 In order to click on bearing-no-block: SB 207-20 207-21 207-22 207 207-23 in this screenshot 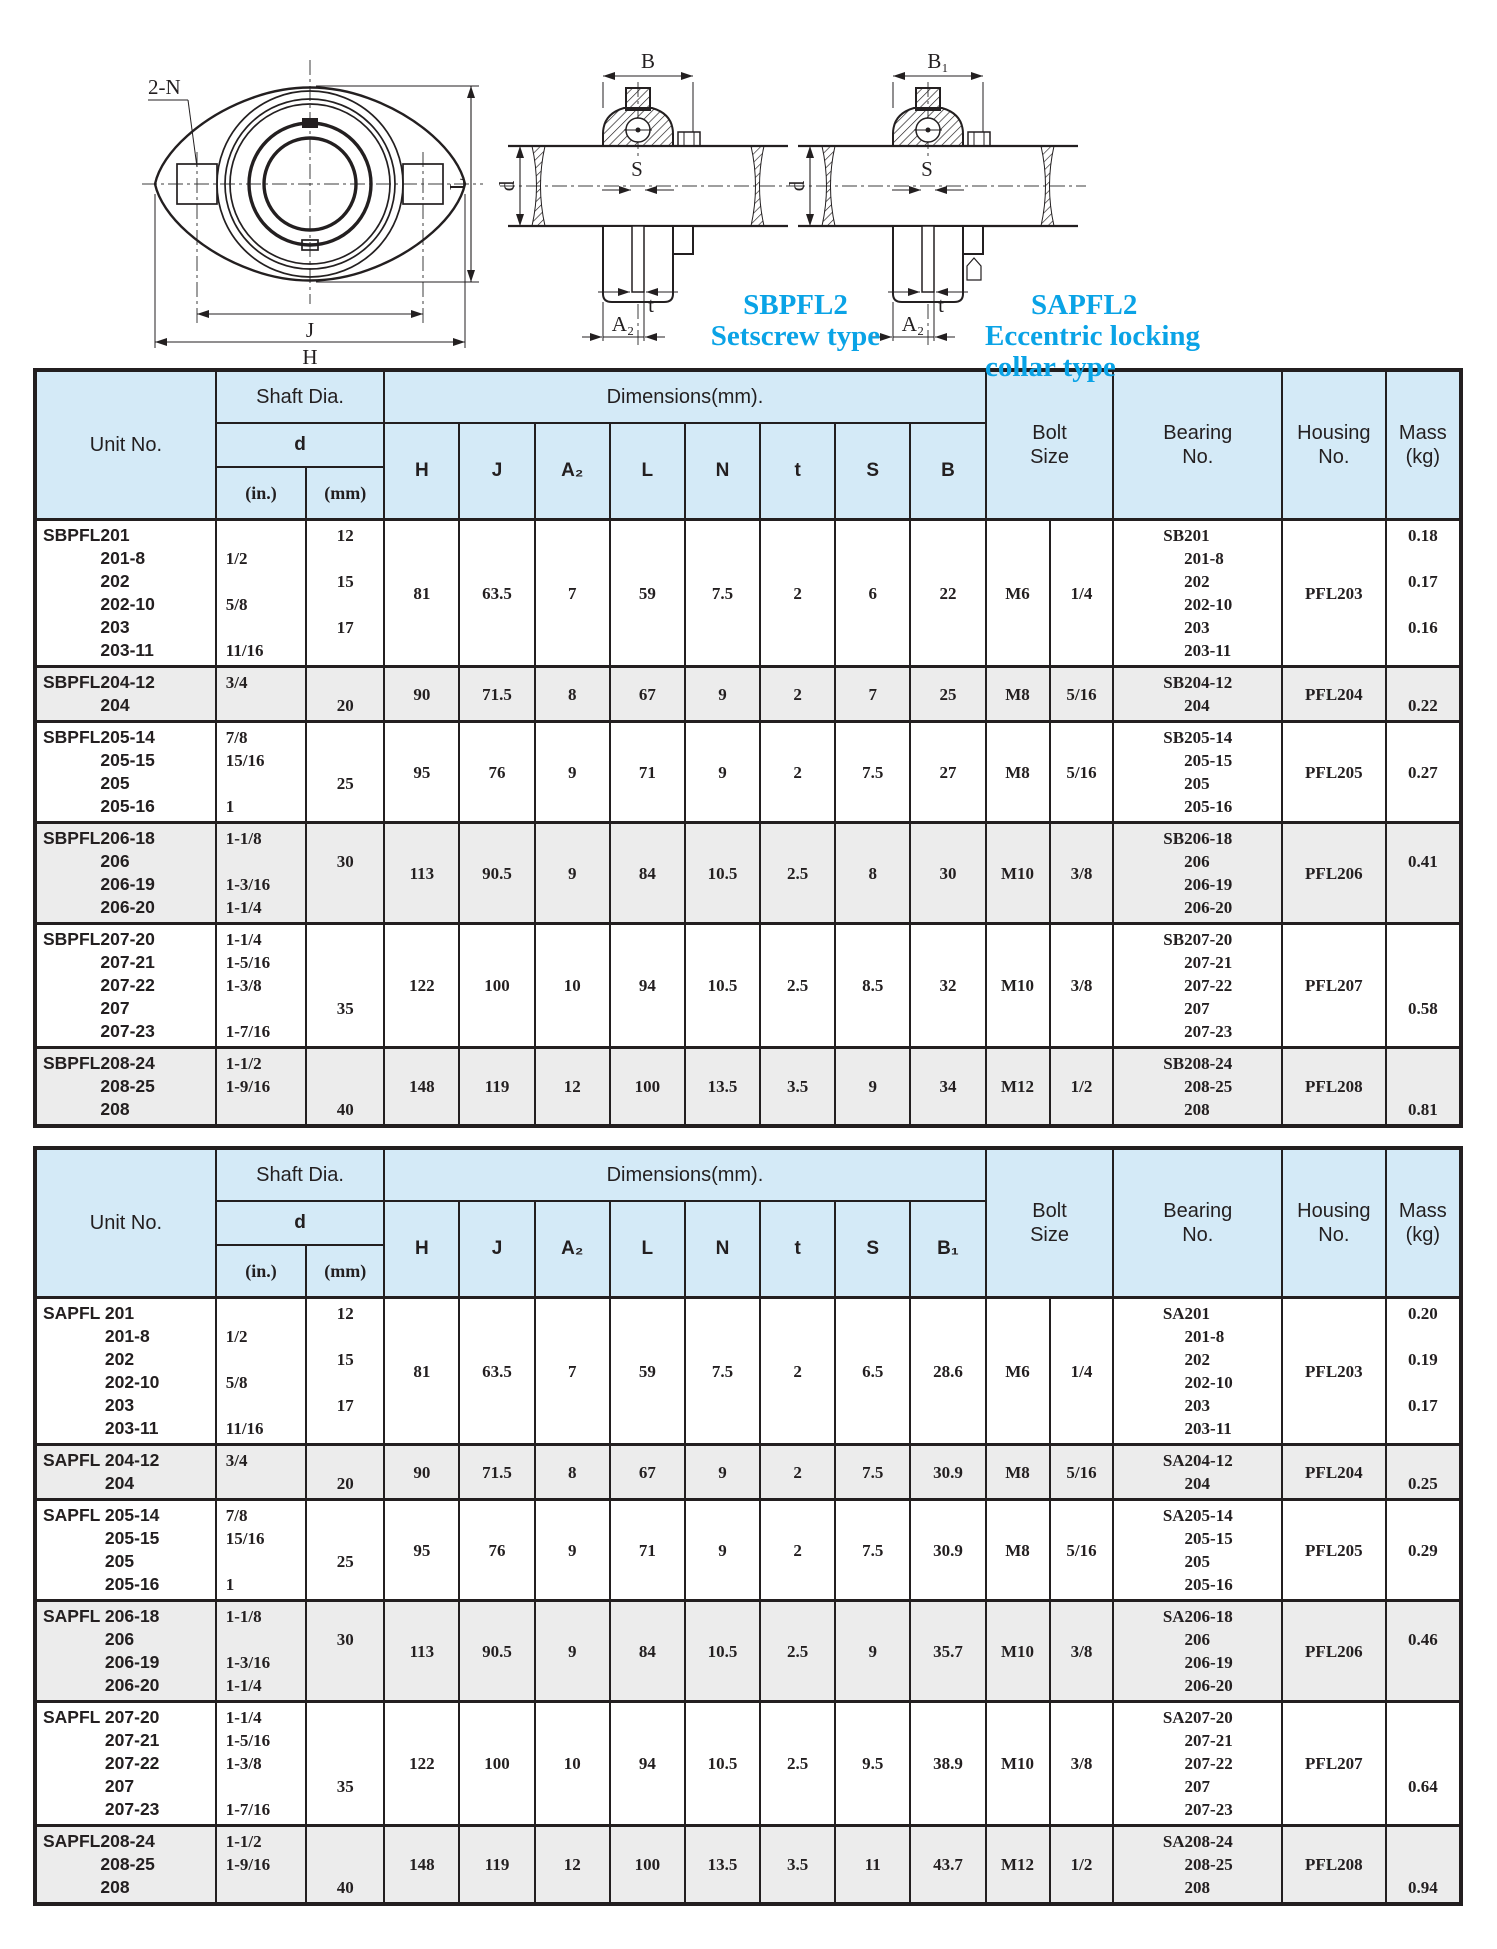, I will do `click(1197, 985)`.